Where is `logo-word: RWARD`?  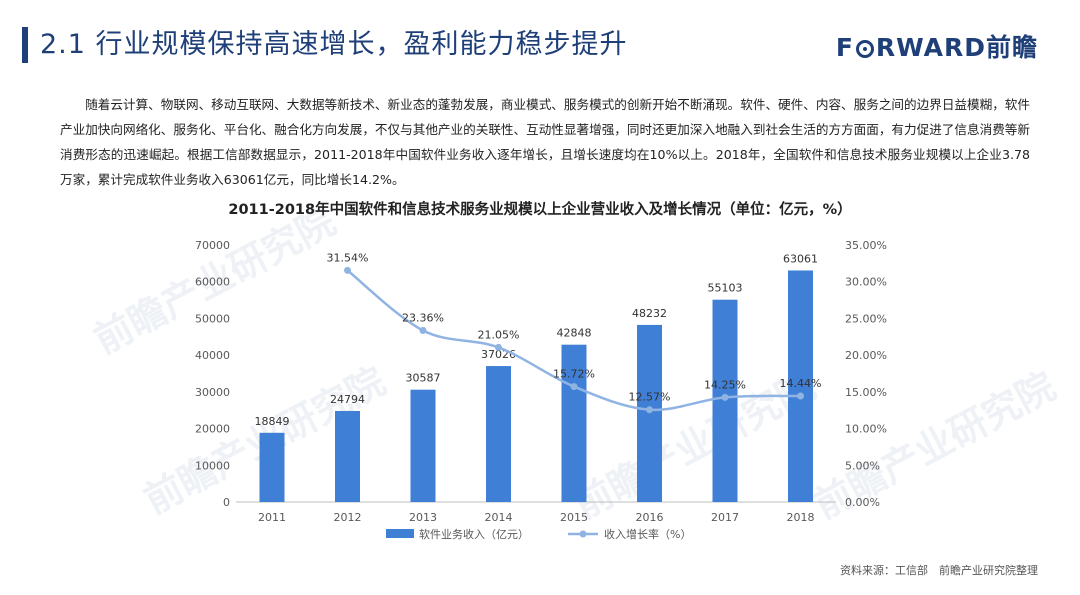
logo-word: RWARD is located at coordinates (930, 47).